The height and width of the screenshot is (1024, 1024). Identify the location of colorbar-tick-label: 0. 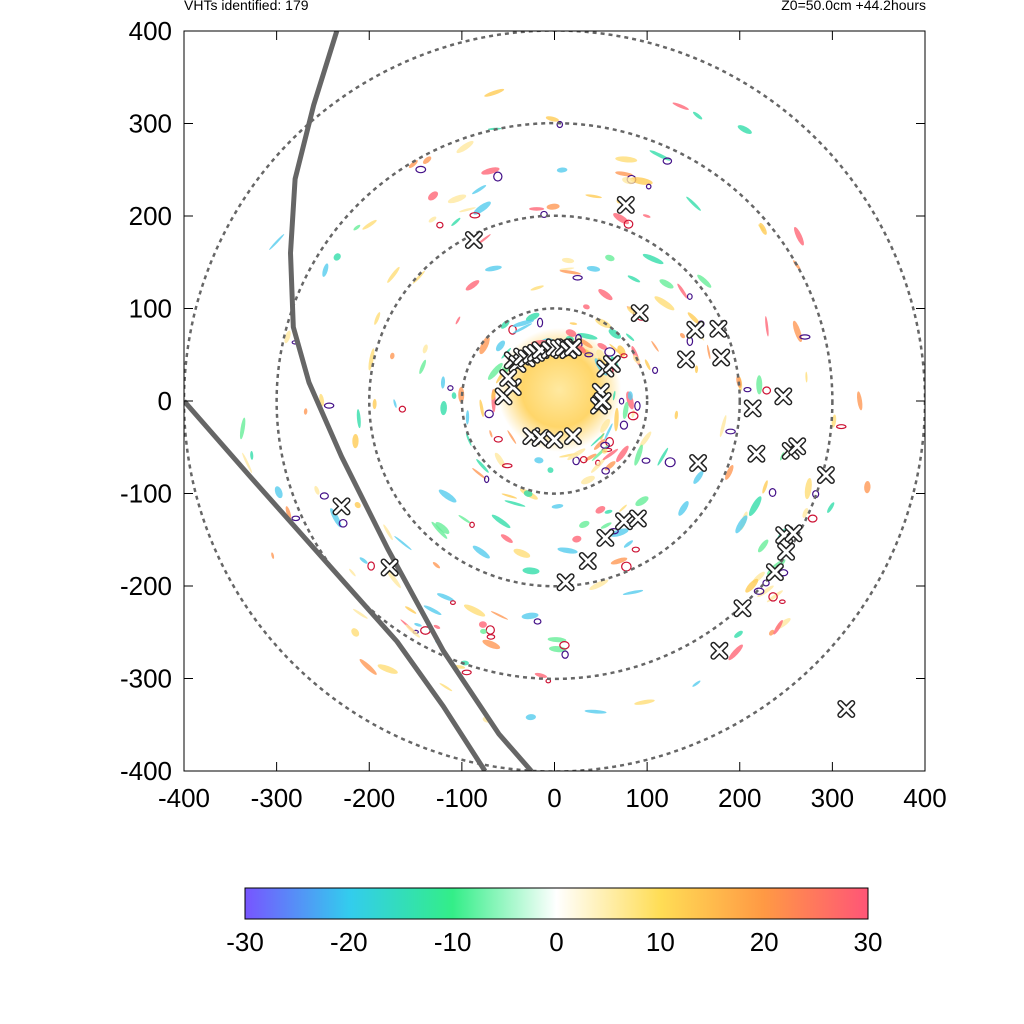
(556, 942).